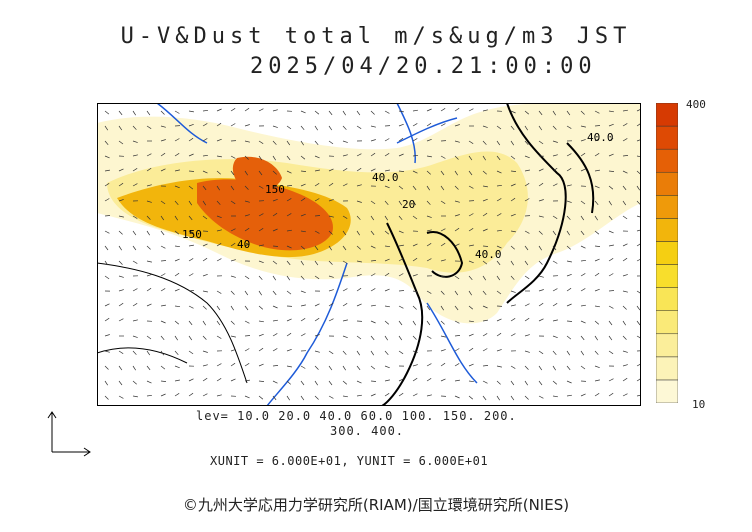  Describe the element at coordinates (408, 204) in the screenshot. I see `contour-label: 20` at that location.